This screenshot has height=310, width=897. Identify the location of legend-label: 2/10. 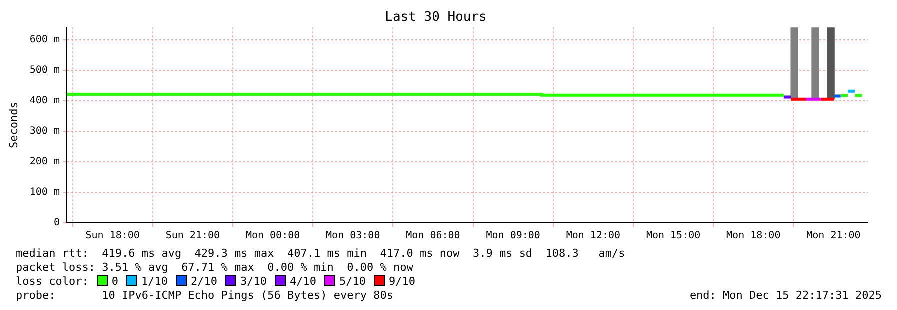
(204, 281).